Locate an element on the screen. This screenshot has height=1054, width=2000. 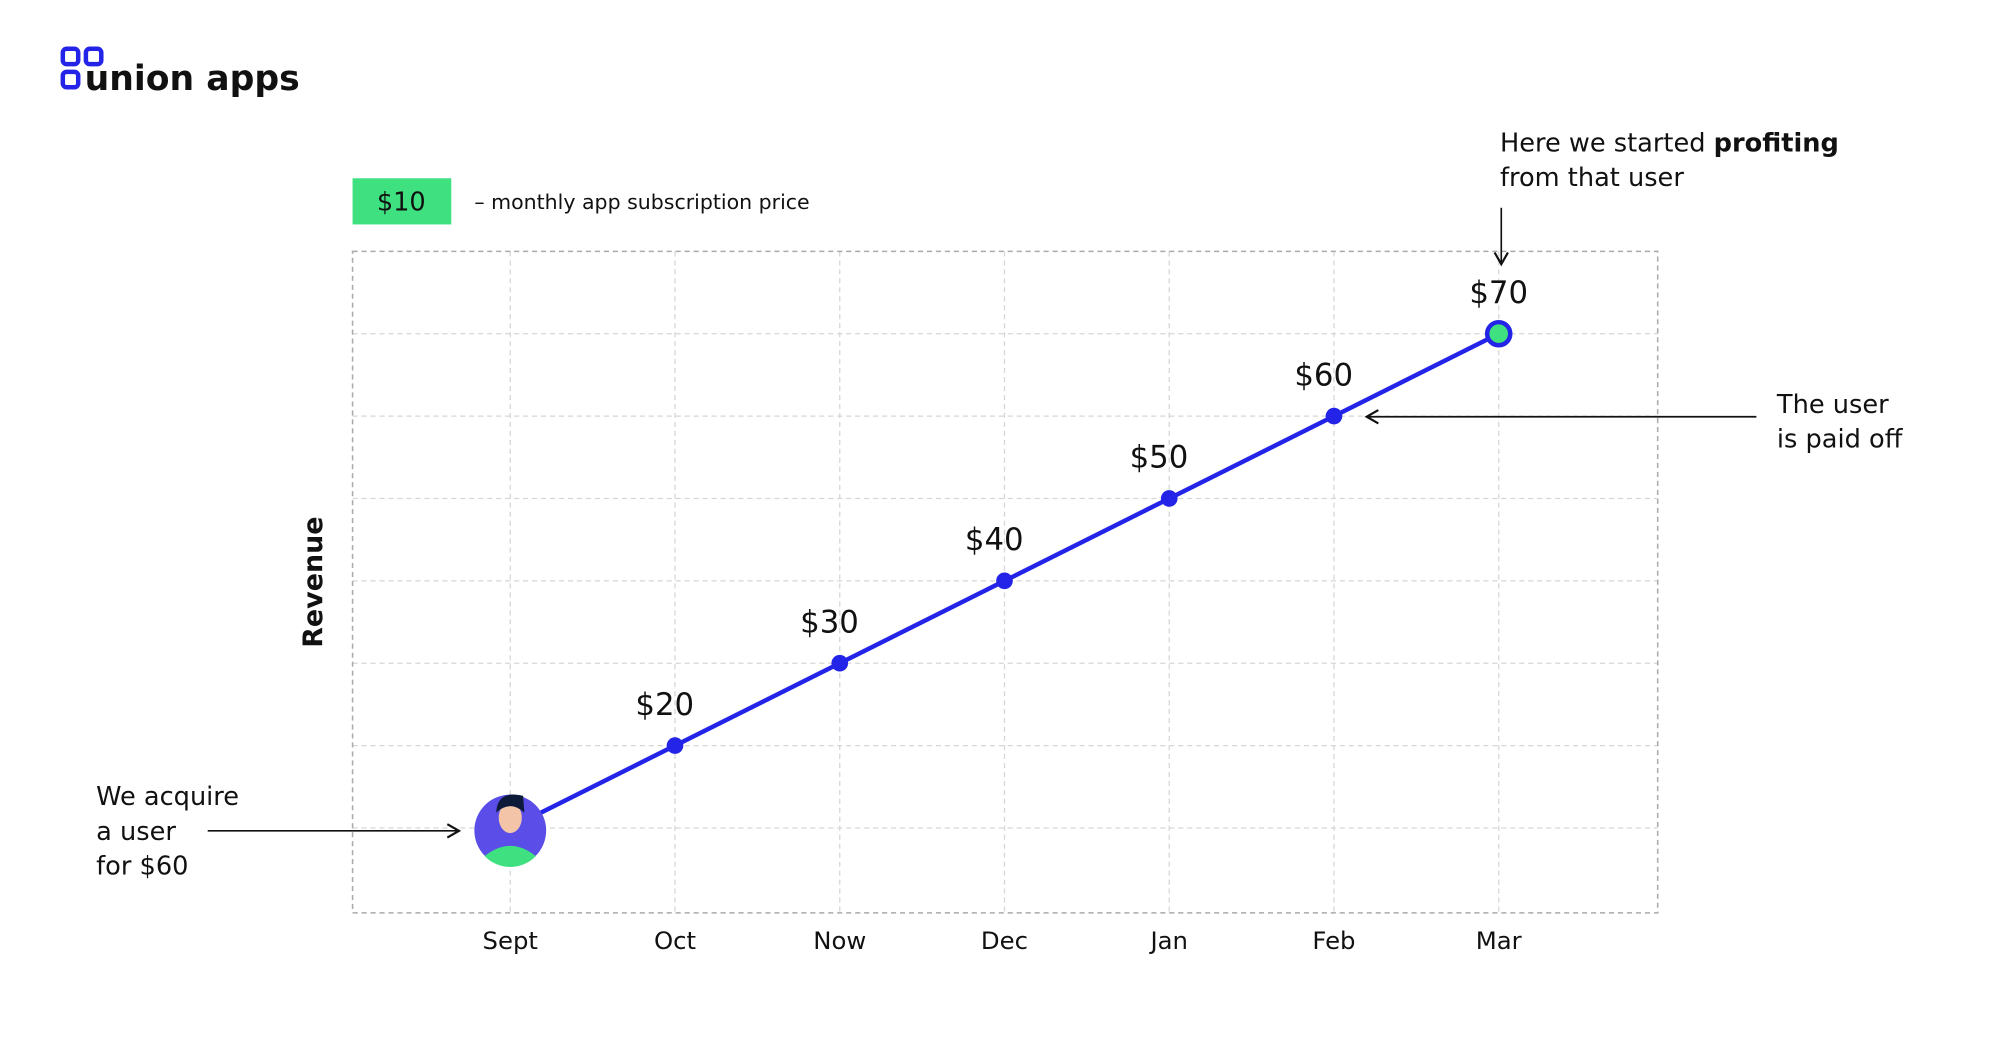
x-tick-label: Feb is located at coordinates (1333, 940).